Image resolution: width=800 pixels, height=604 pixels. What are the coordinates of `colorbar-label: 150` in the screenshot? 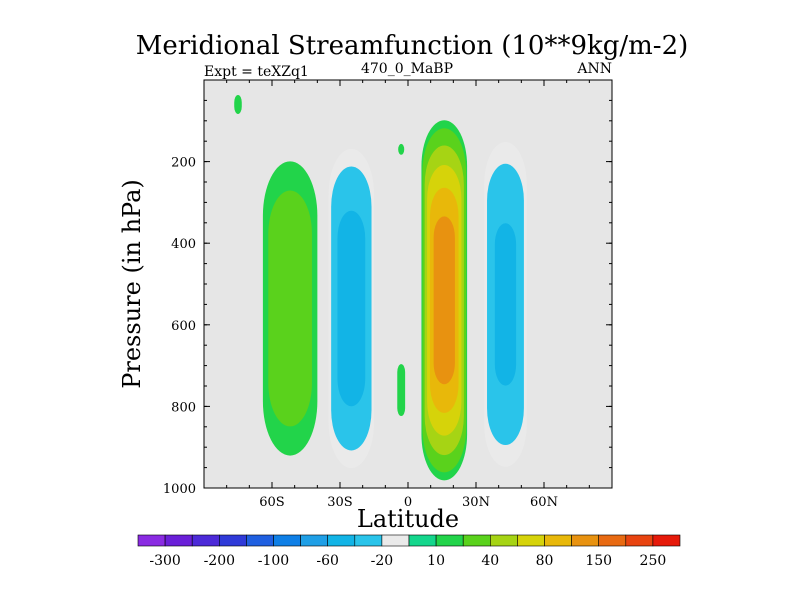 It's located at (598, 561).